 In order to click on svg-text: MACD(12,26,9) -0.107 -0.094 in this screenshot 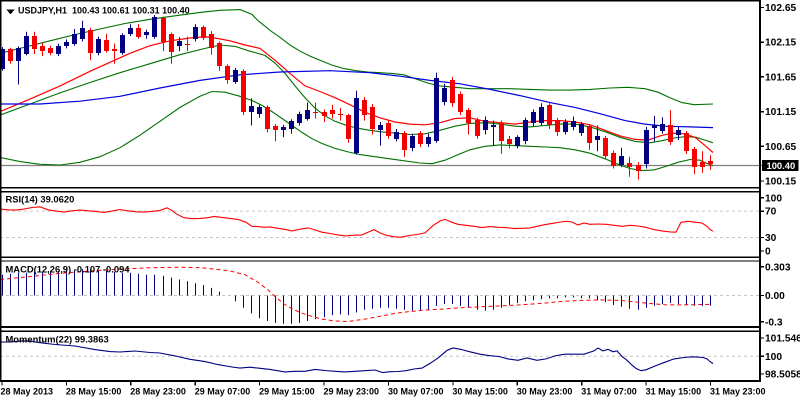, I will do `click(68, 269)`.